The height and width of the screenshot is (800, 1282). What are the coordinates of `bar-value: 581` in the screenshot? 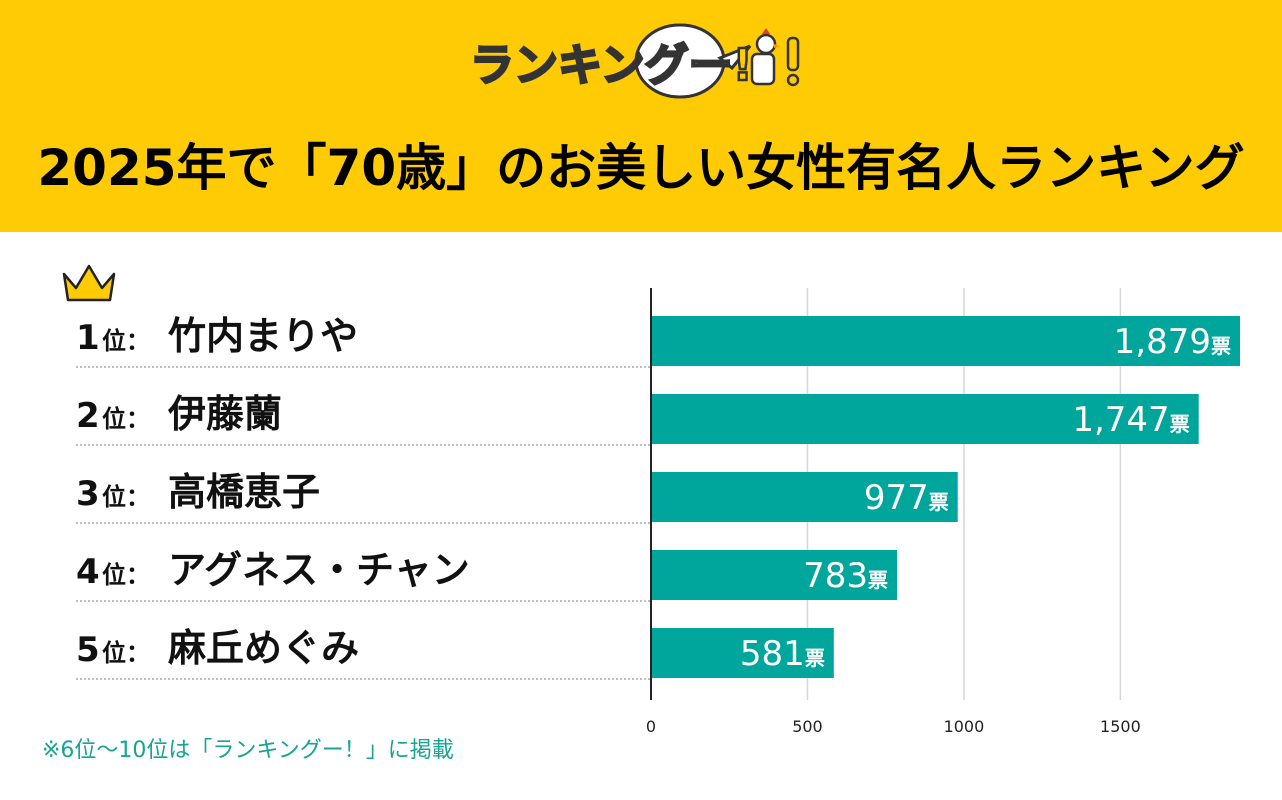 It's located at (772, 654).